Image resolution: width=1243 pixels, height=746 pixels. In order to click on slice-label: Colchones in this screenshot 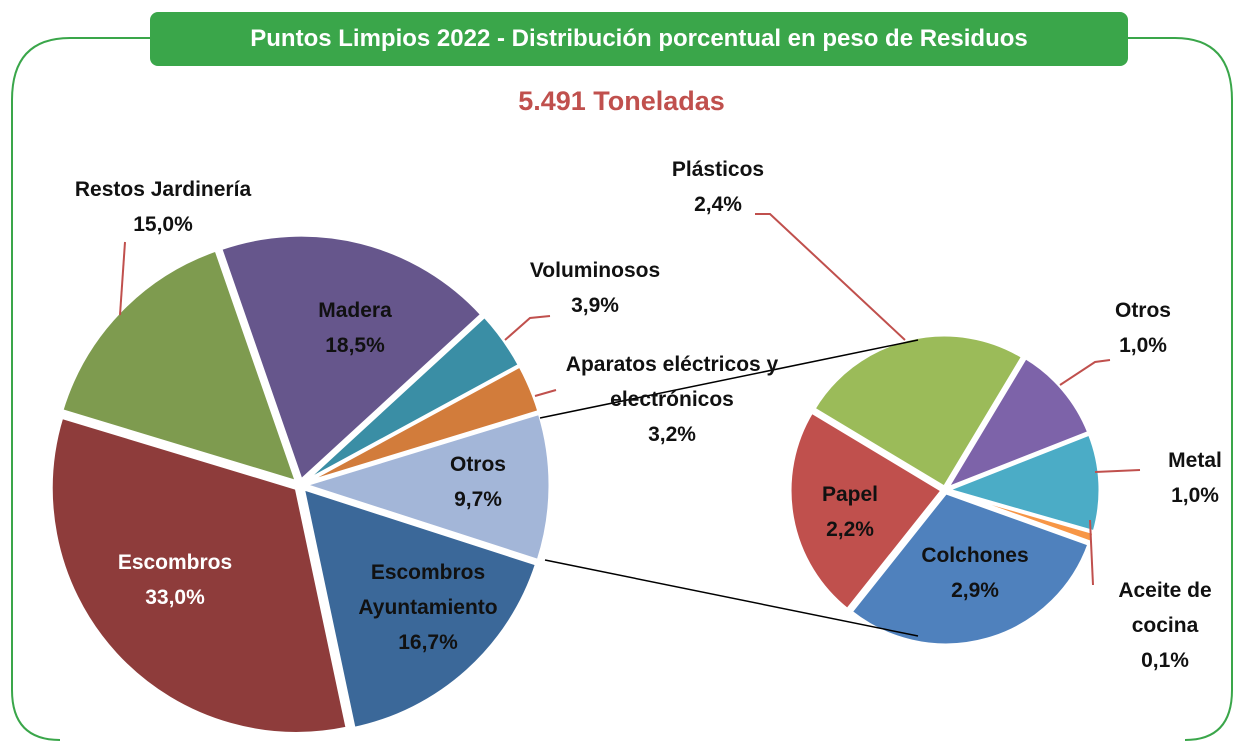, I will do `click(975, 555)`.